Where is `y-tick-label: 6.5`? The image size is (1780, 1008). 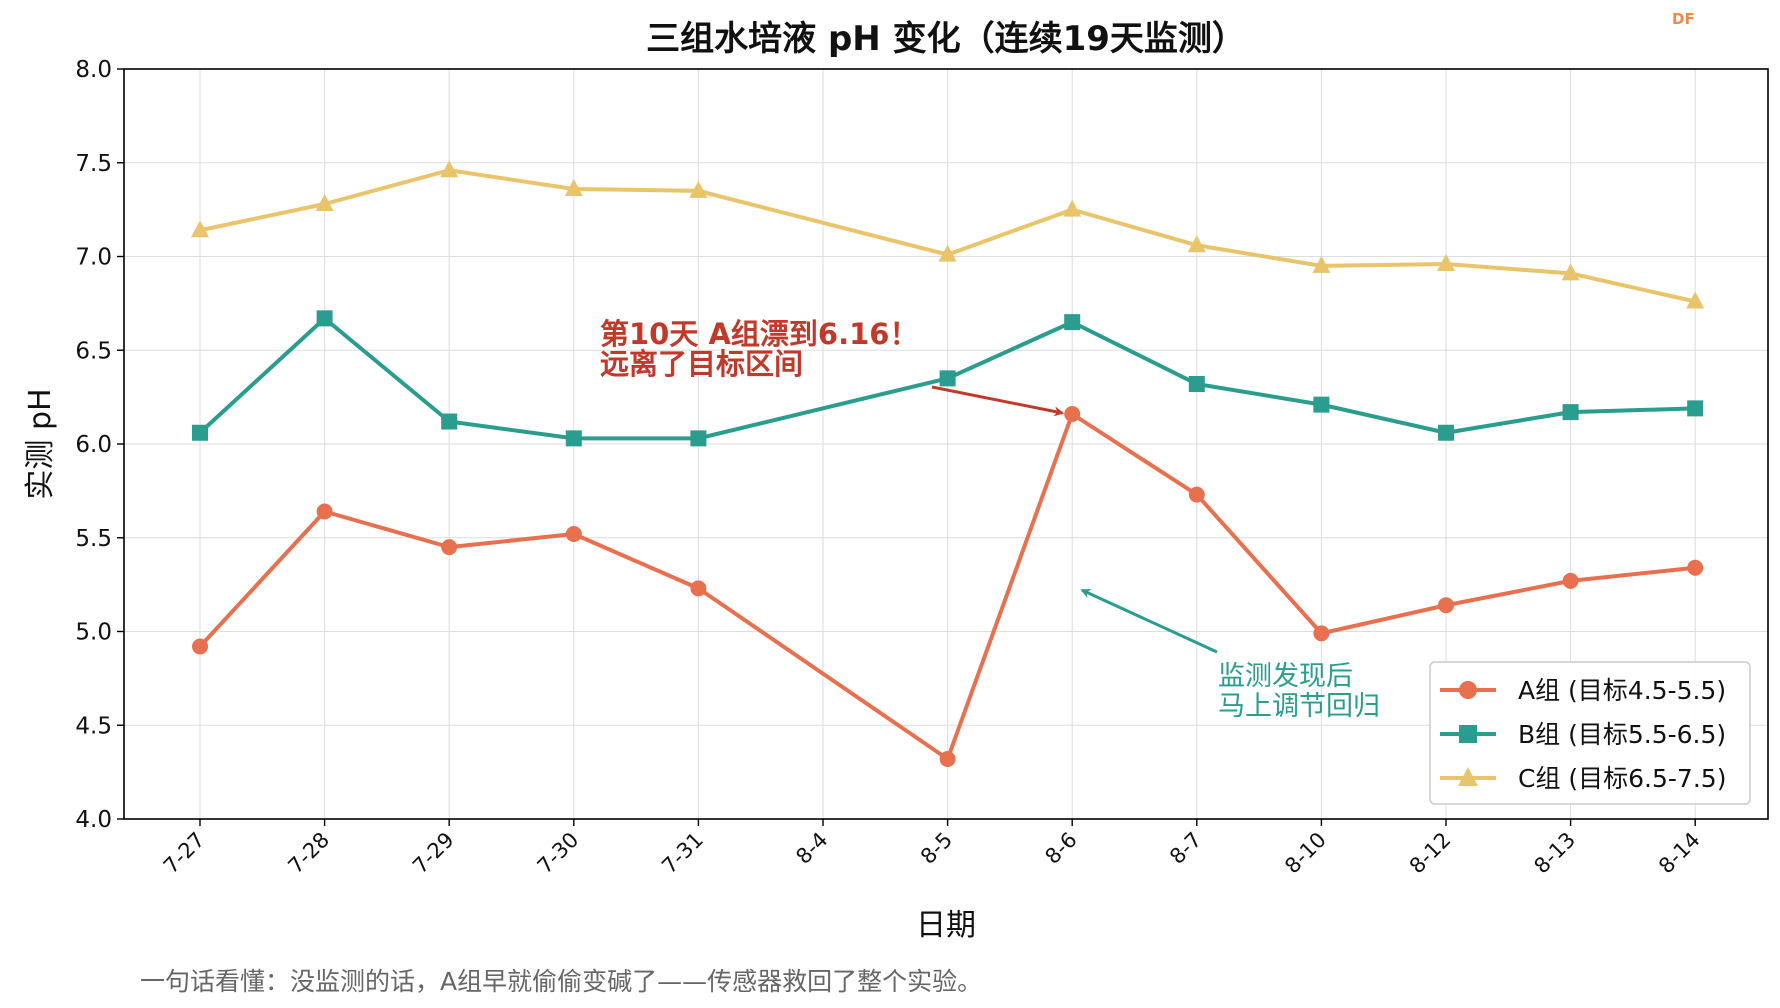 y-tick-label: 6.5 is located at coordinates (93, 351).